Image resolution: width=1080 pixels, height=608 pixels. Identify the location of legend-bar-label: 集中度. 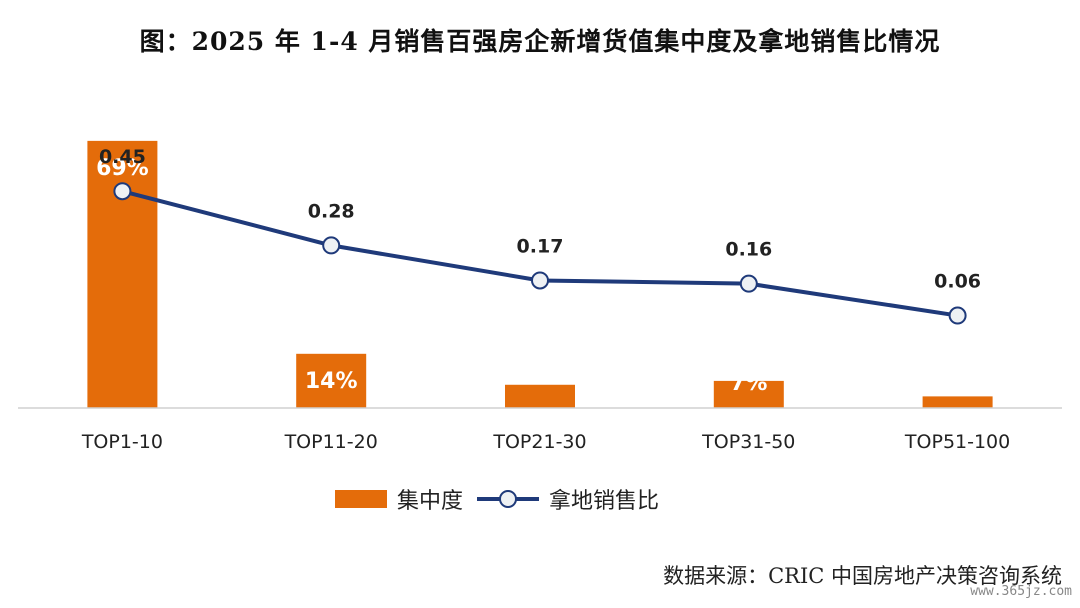
(430, 501).